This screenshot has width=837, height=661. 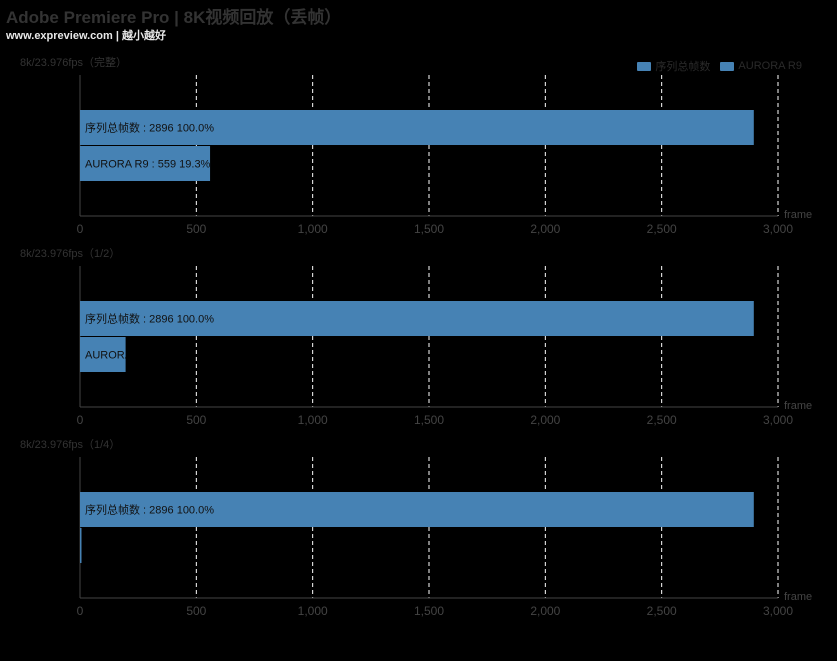 What do you see at coordinates (770, 66) in the screenshot?
I see `legend-label-aurora-r9: AURORA R9` at bounding box center [770, 66].